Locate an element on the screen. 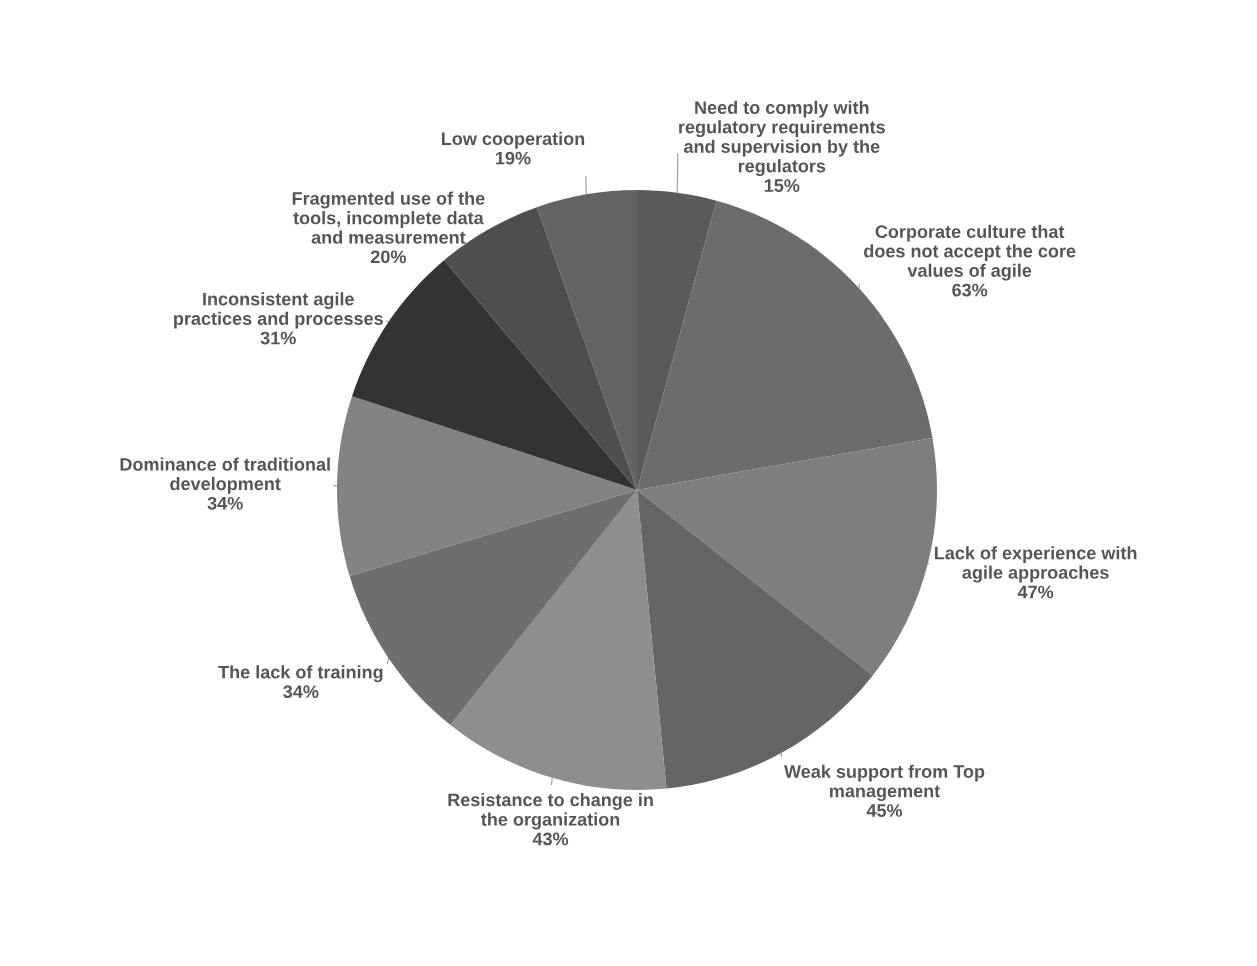  data-label: 63% is located at coordinates (970, 290).